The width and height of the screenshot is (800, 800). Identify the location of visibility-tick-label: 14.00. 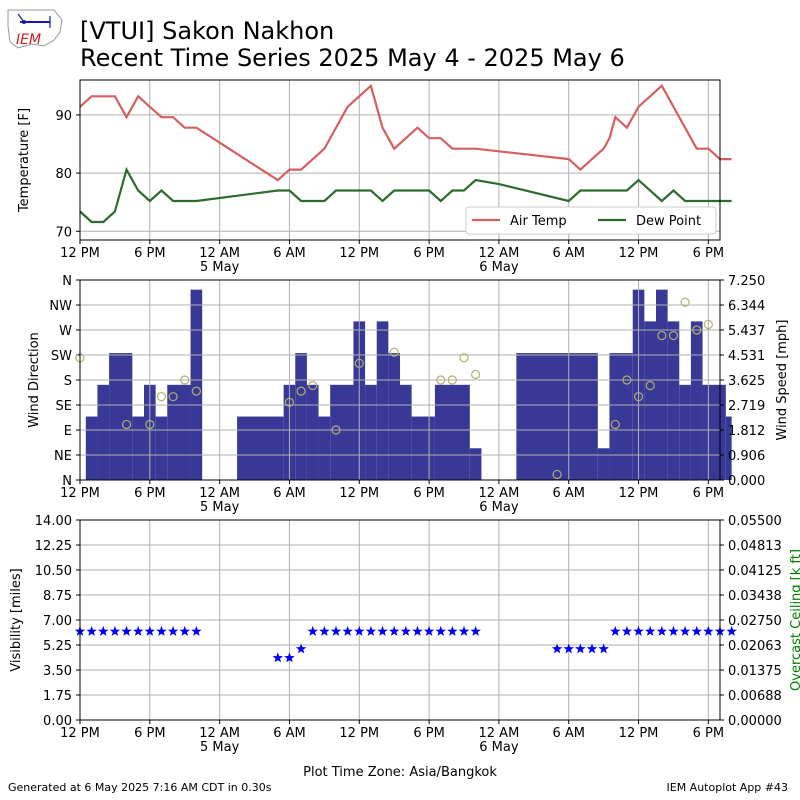
(53, 521).